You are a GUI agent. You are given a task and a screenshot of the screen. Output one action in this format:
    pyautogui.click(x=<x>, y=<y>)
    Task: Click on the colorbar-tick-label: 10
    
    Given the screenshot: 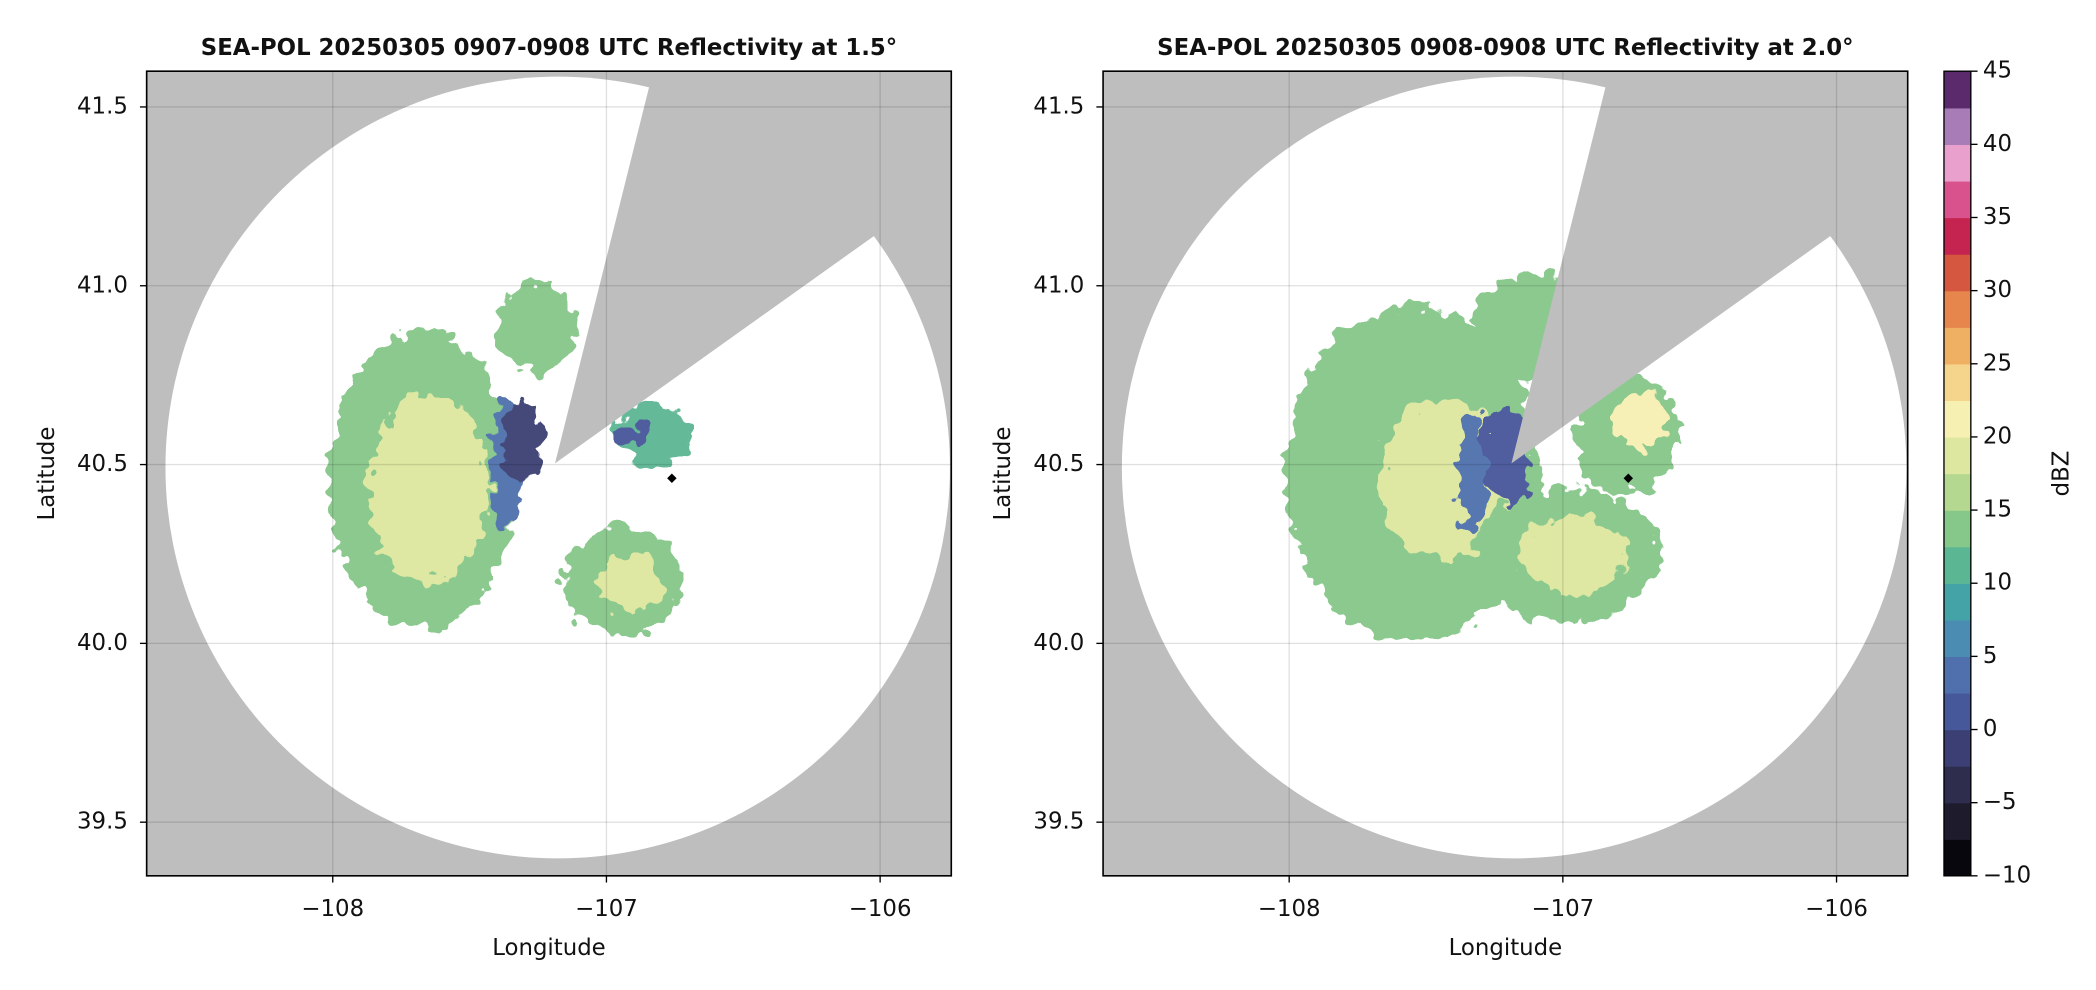 What is the action you would take?
    pyautogui.click(x=1997, y=583)
    